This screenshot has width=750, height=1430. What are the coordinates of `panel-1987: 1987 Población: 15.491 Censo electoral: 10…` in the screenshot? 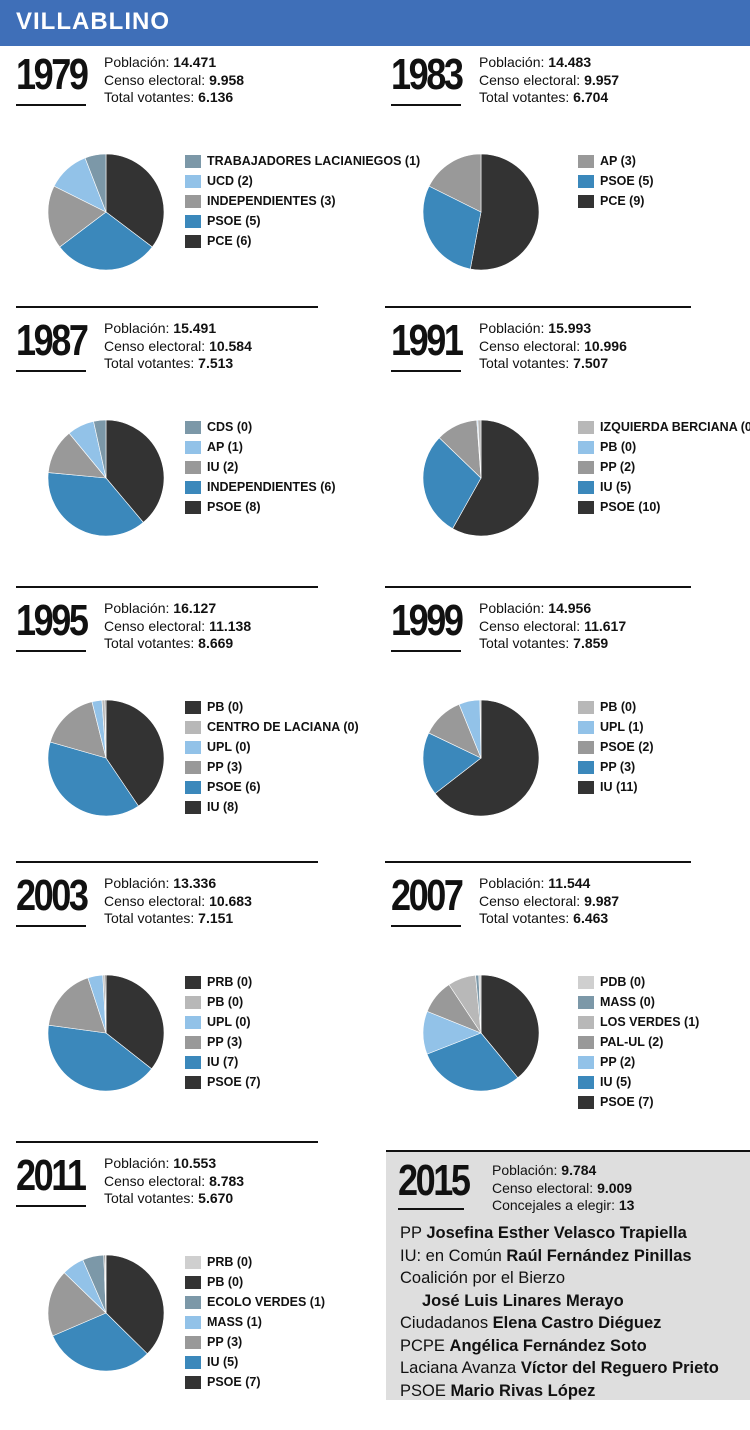 It's located at (187, 450).